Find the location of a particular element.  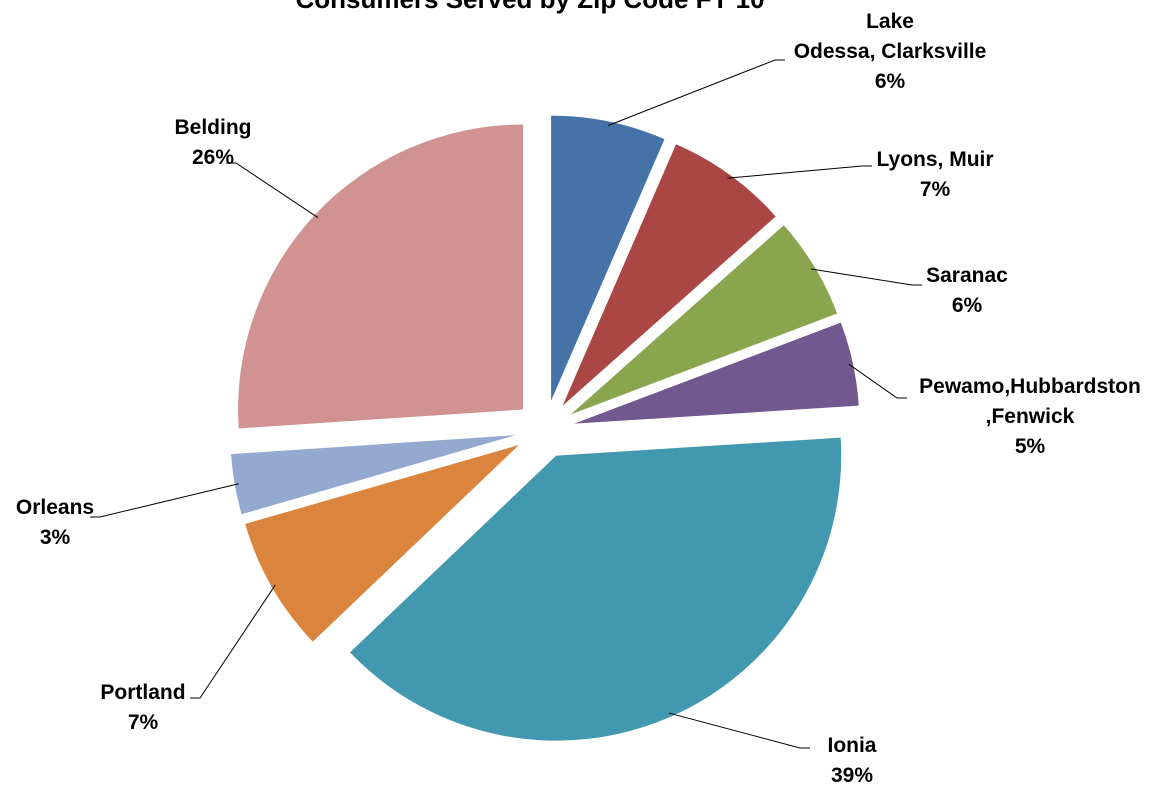

slice-name-label: Orleans is located at coordinates (55, 507).